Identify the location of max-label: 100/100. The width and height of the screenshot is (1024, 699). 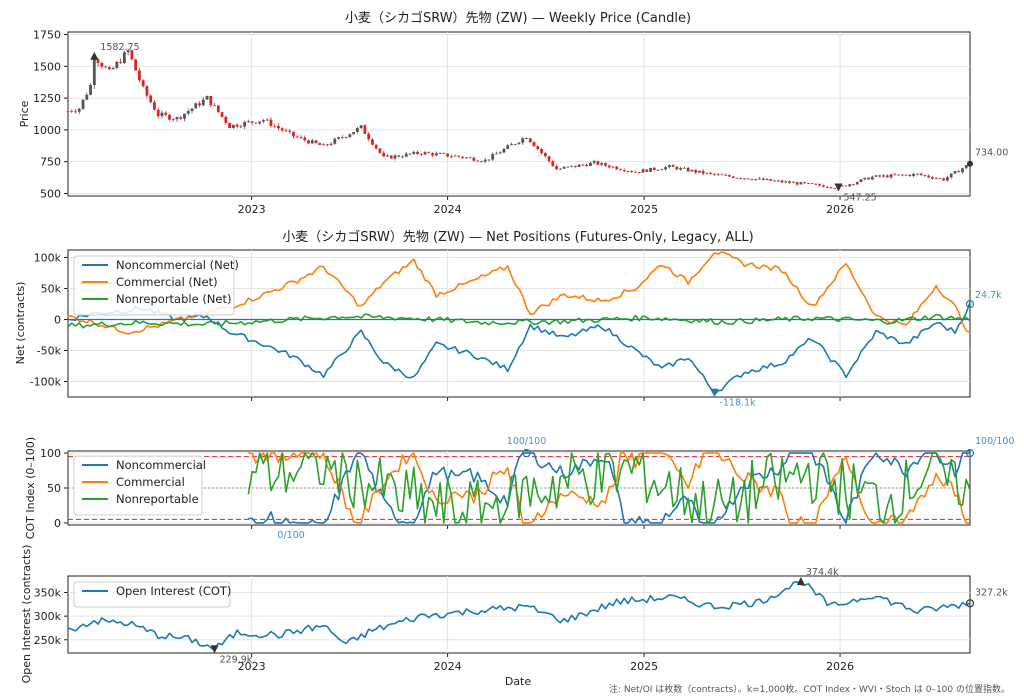
(526, 441).